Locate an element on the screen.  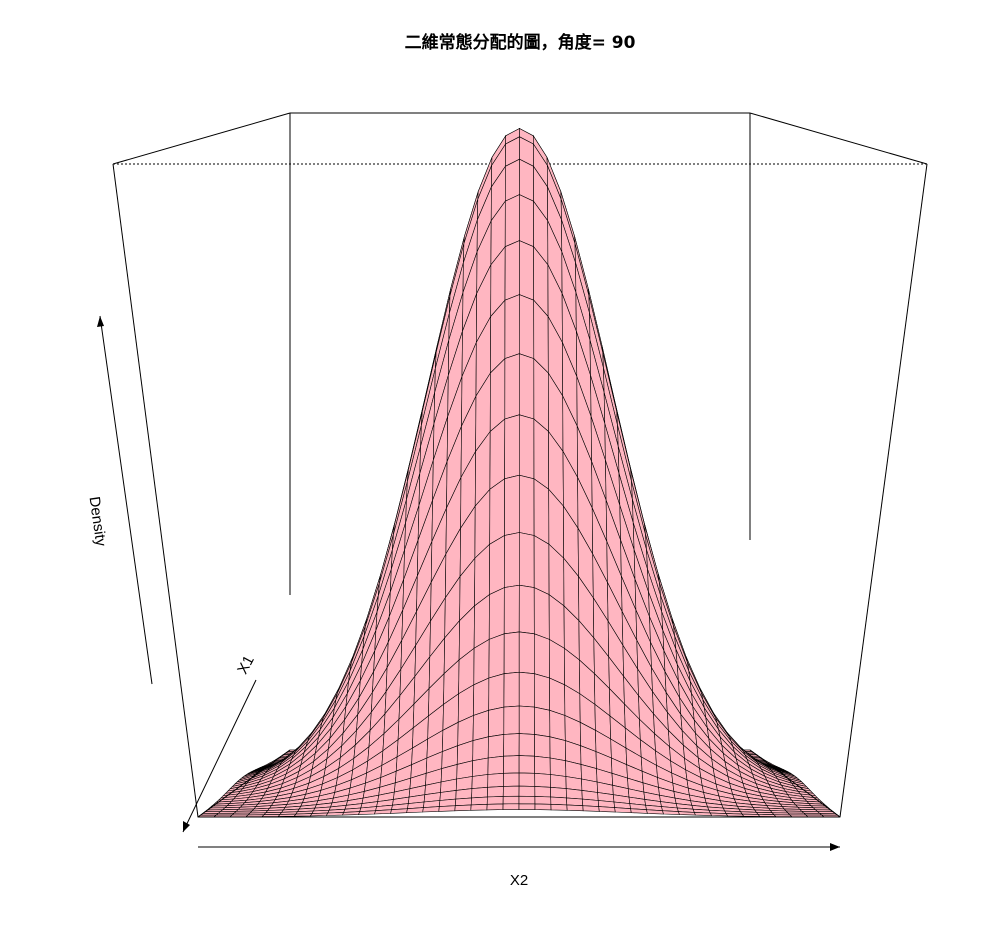
chart-title: 二維常態分配的圖，角度= 90 is located at coordinates (520, 42).